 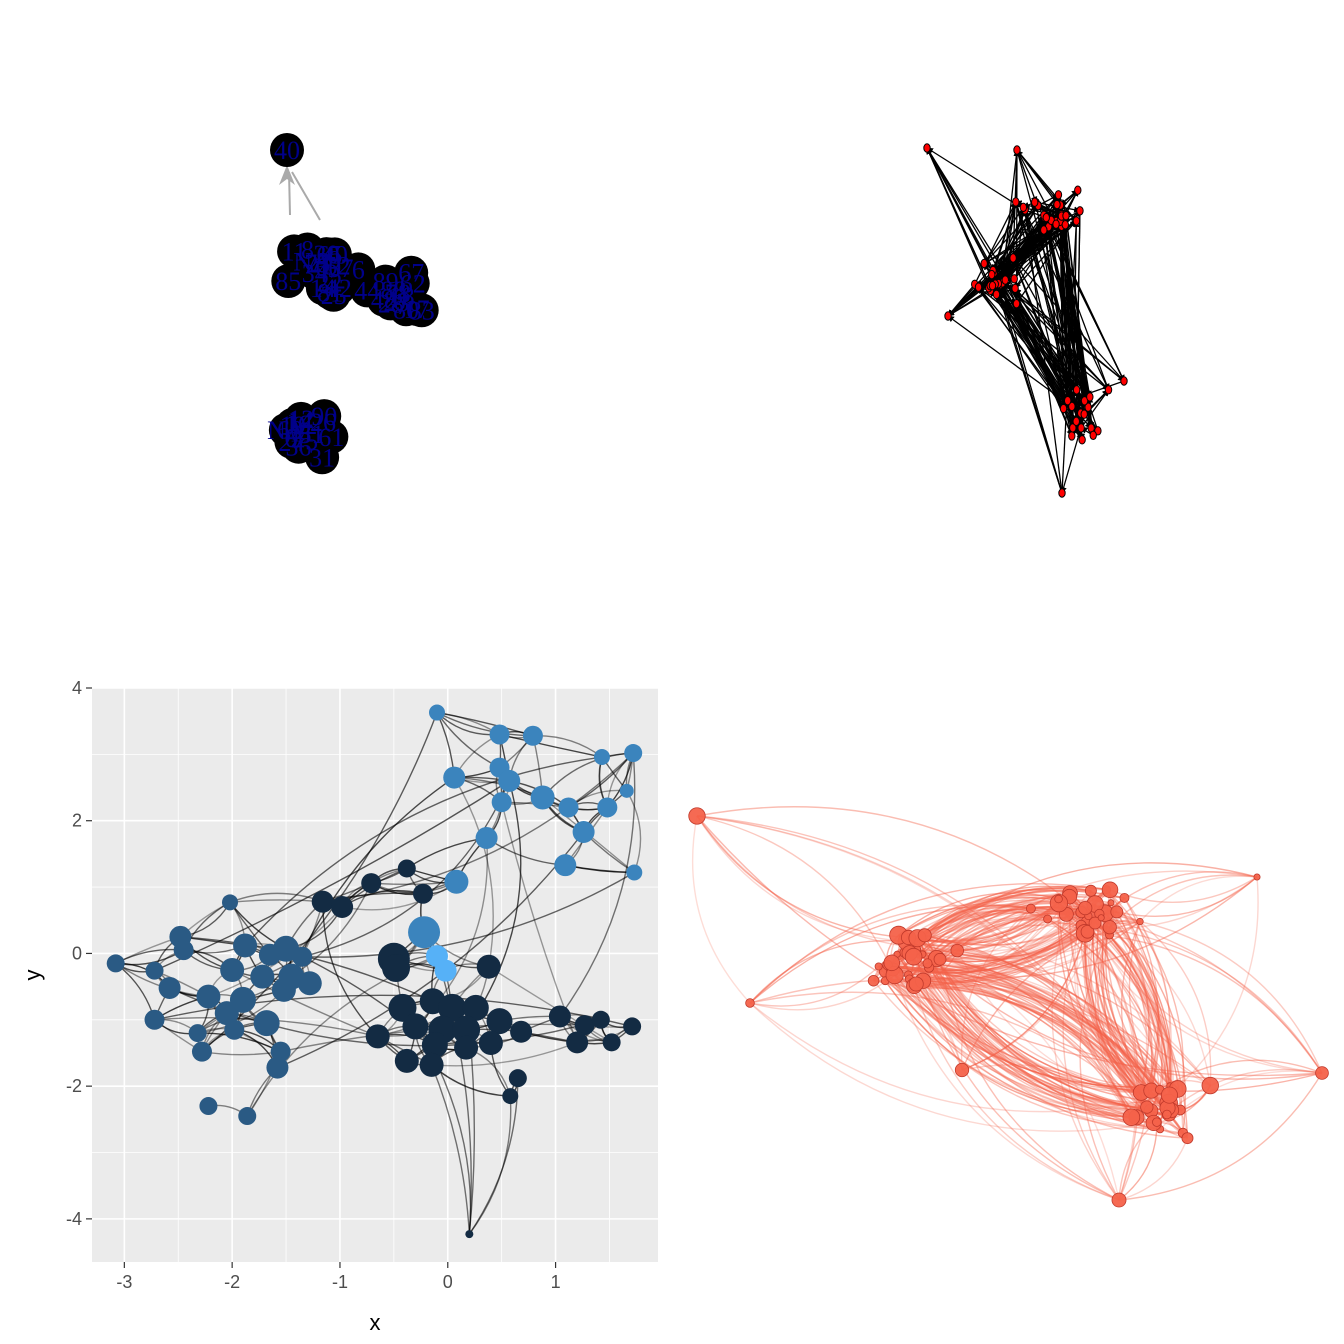 I want to click on node-label: 80, so click(x=406, y=309).